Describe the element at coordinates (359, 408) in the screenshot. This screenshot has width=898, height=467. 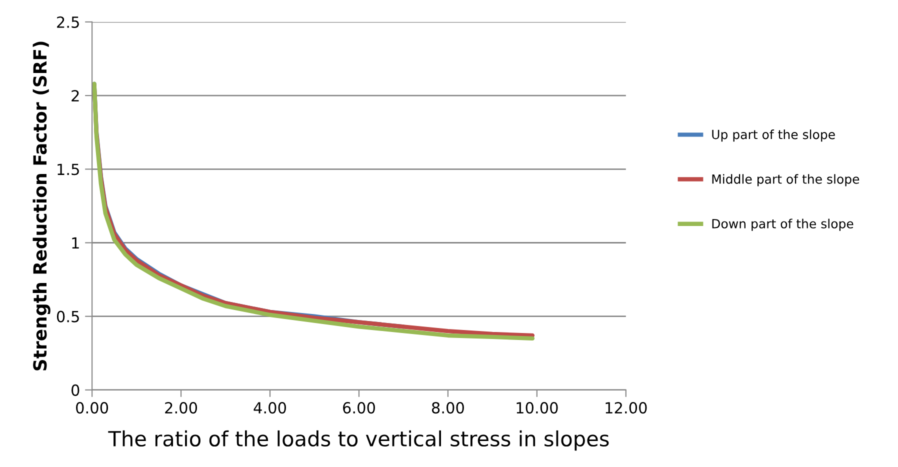
I see `x-tick-label: 6.00` at that location.